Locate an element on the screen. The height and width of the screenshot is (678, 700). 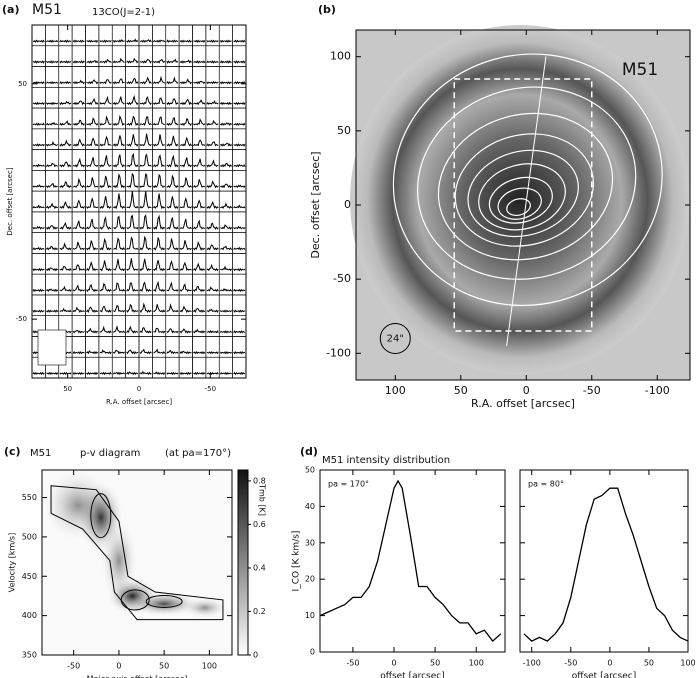
pv-contour is located at coordinates (135, 600).